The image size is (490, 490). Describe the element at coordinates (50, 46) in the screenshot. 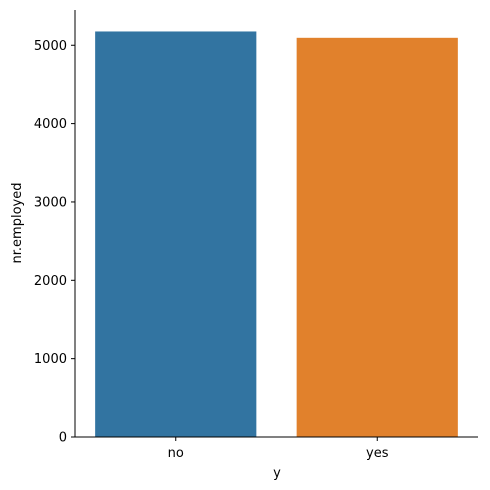

I see `y-tick-label: 5000` at that location.